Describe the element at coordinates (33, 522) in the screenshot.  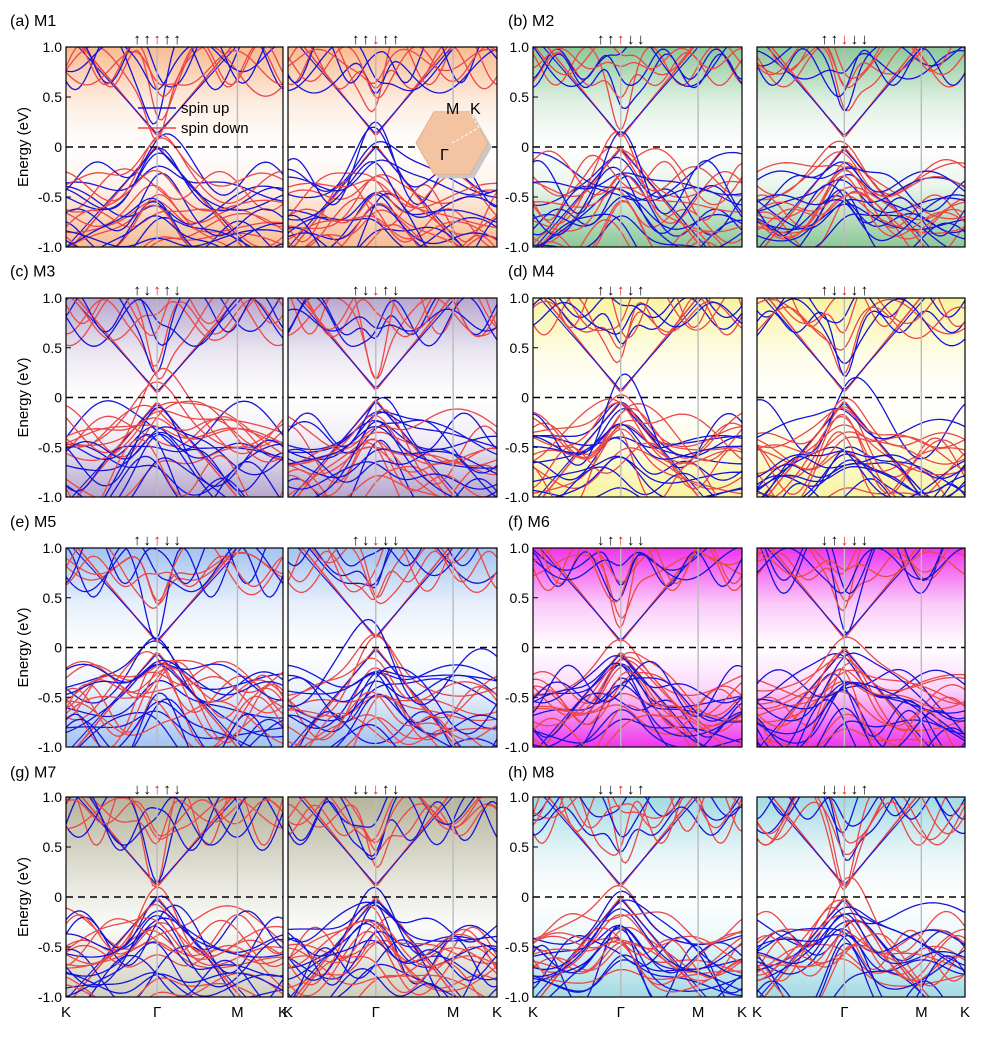
I see `panel-label: (e) M5` at that location.